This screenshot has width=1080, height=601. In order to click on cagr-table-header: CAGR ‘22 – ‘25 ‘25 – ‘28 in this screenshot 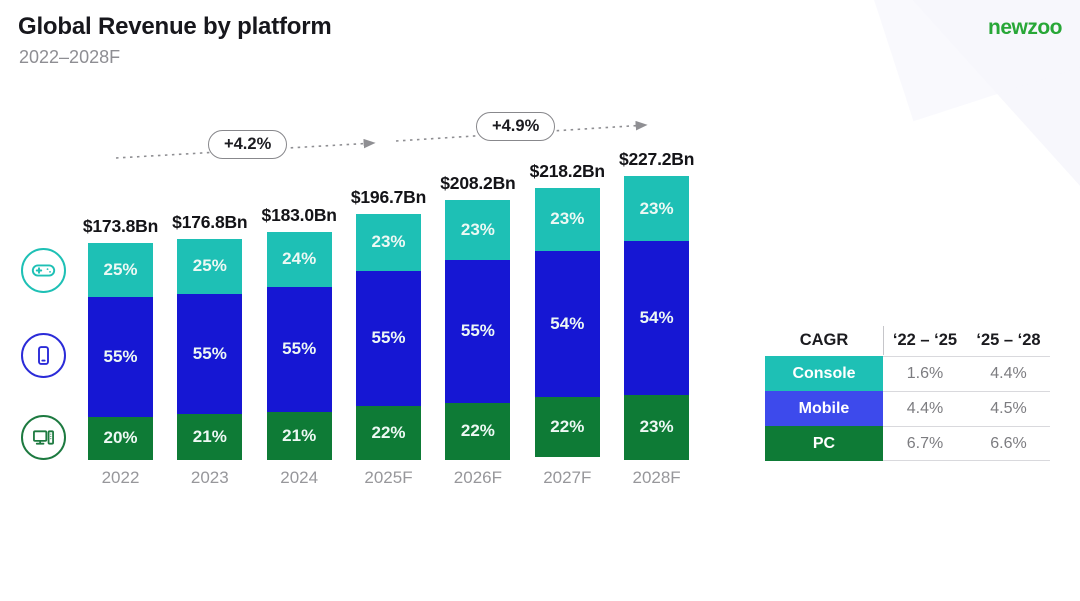, I will do `click(907, 340)`.